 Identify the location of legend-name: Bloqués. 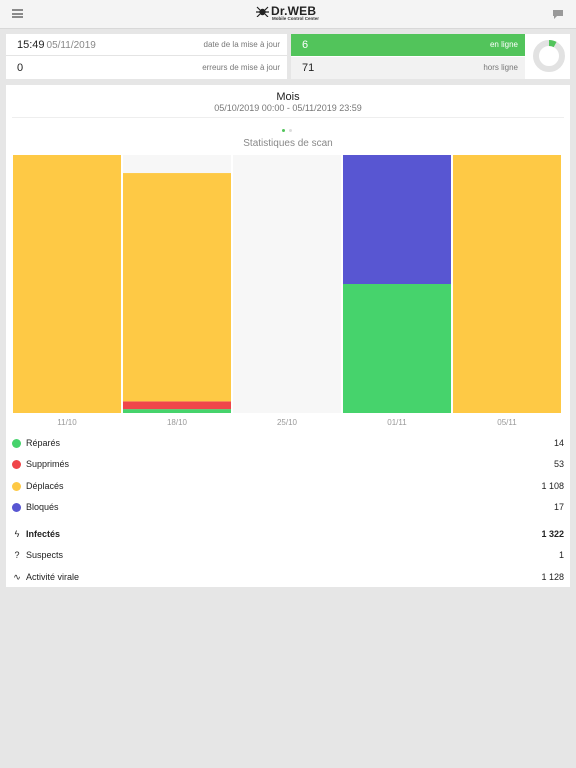
(42, 506).